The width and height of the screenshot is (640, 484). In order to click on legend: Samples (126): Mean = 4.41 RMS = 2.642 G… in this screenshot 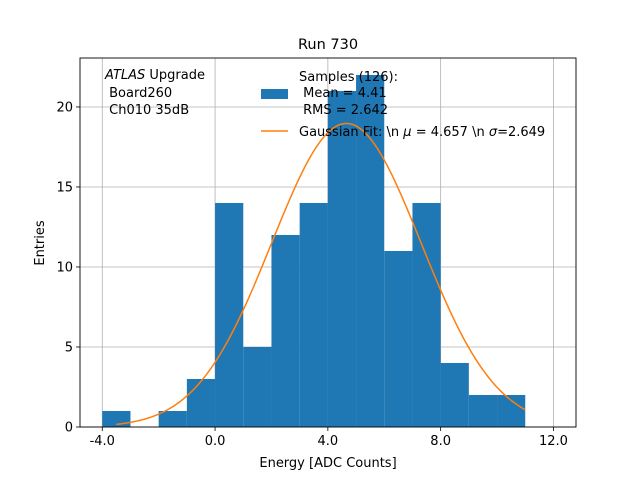, I will do `click(403, 105)`.